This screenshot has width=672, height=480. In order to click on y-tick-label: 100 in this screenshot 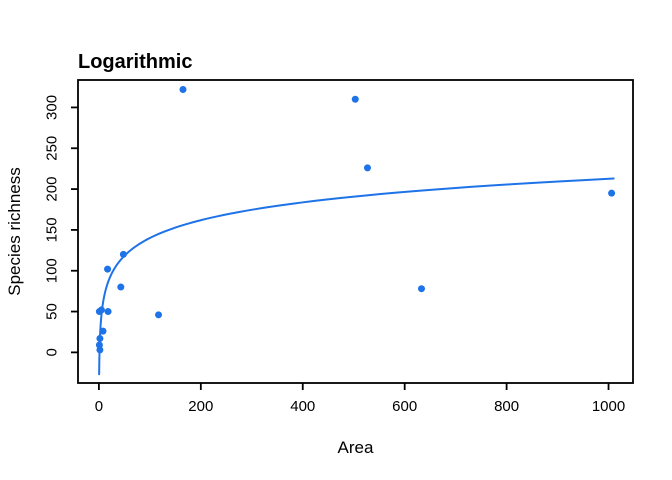, I will do `click(52, 270)`.